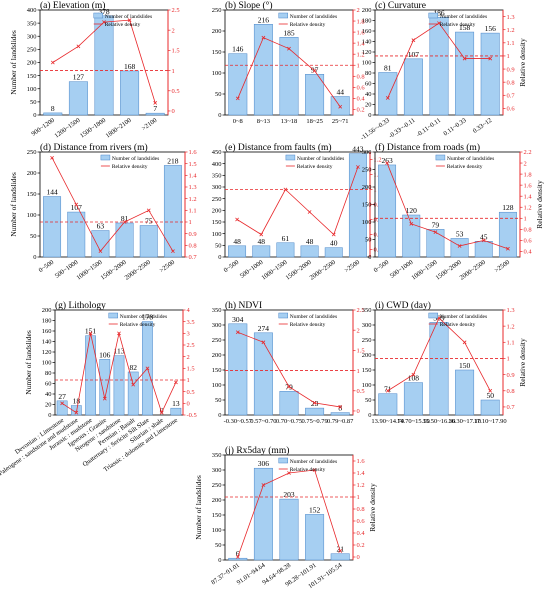  I want to click on panel-title: (b) Slope (°), so click(249, 5).